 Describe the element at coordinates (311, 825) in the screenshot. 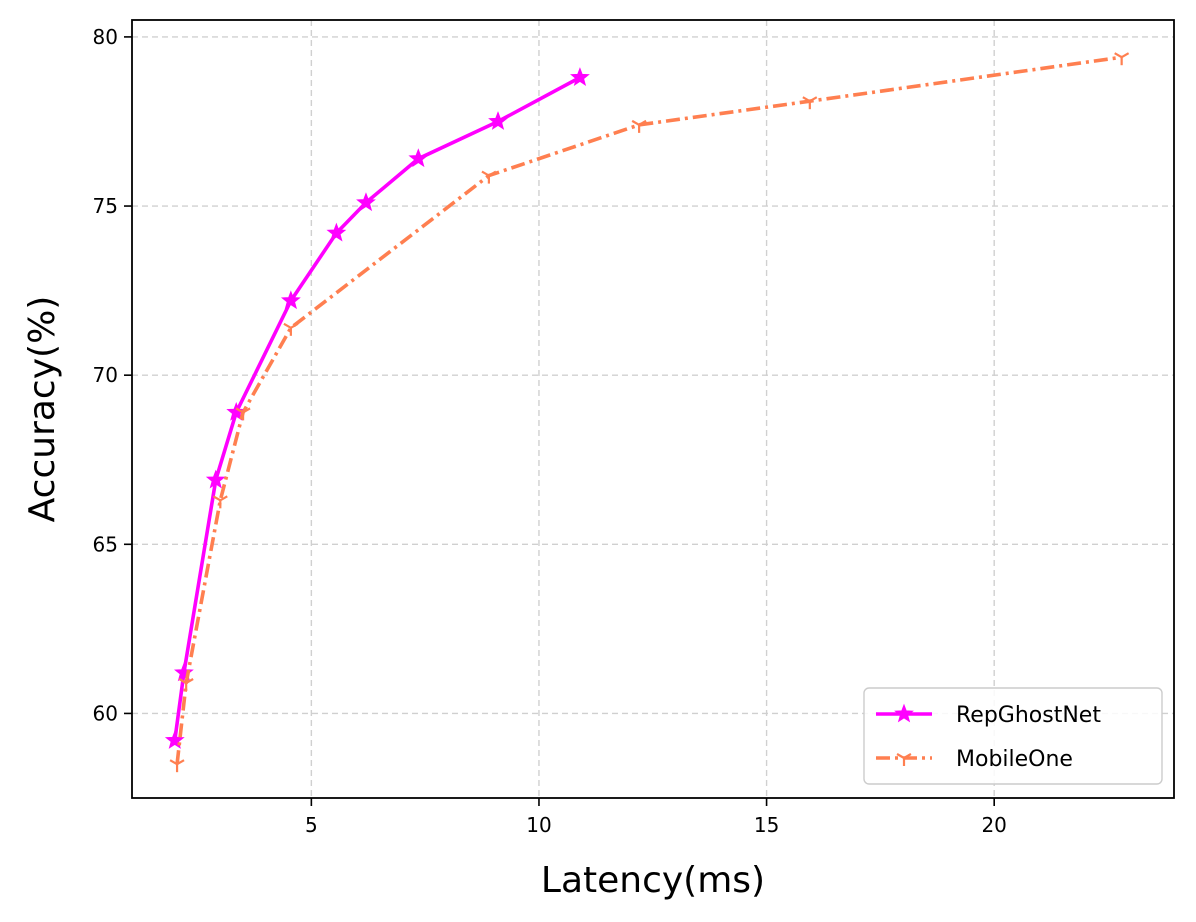

I see `x-tick-label: 5` at that location.